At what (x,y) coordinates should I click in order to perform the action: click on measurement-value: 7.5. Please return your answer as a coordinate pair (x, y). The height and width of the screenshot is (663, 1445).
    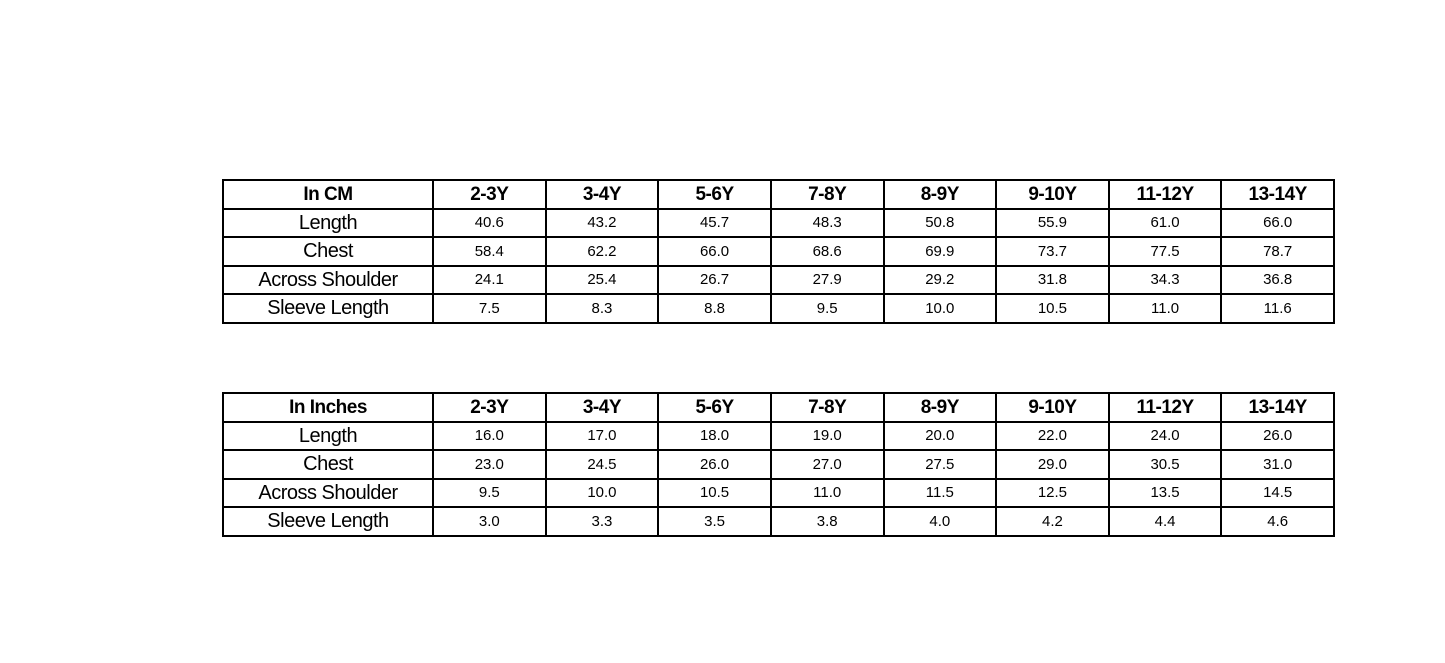
    Looking at the image, I should click on (489, 308).